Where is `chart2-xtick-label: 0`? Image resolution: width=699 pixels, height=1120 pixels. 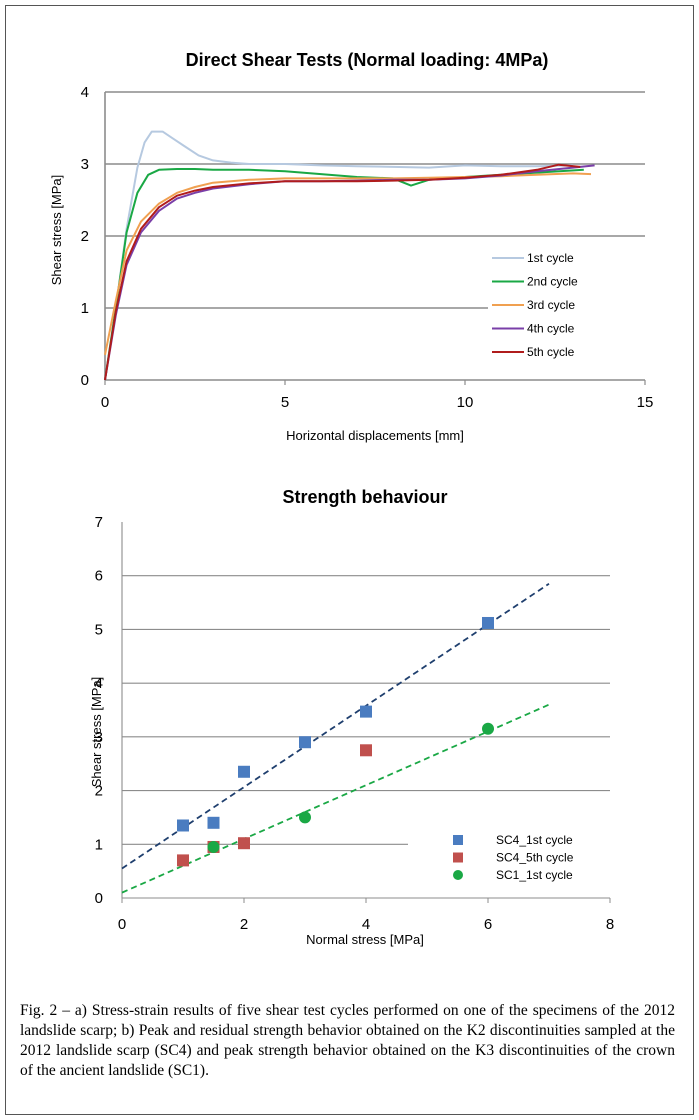
chart2-xtick-label: 0 is located at coordinates (122, 924).